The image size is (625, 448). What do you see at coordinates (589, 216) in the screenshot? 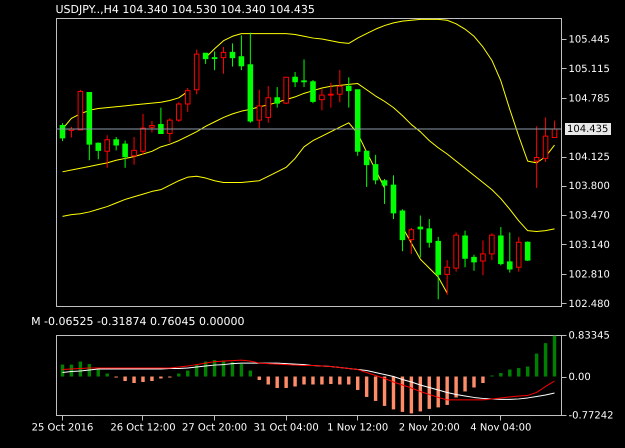
I see `y-tick-label: 103.470` at bounding box center [589, 216].